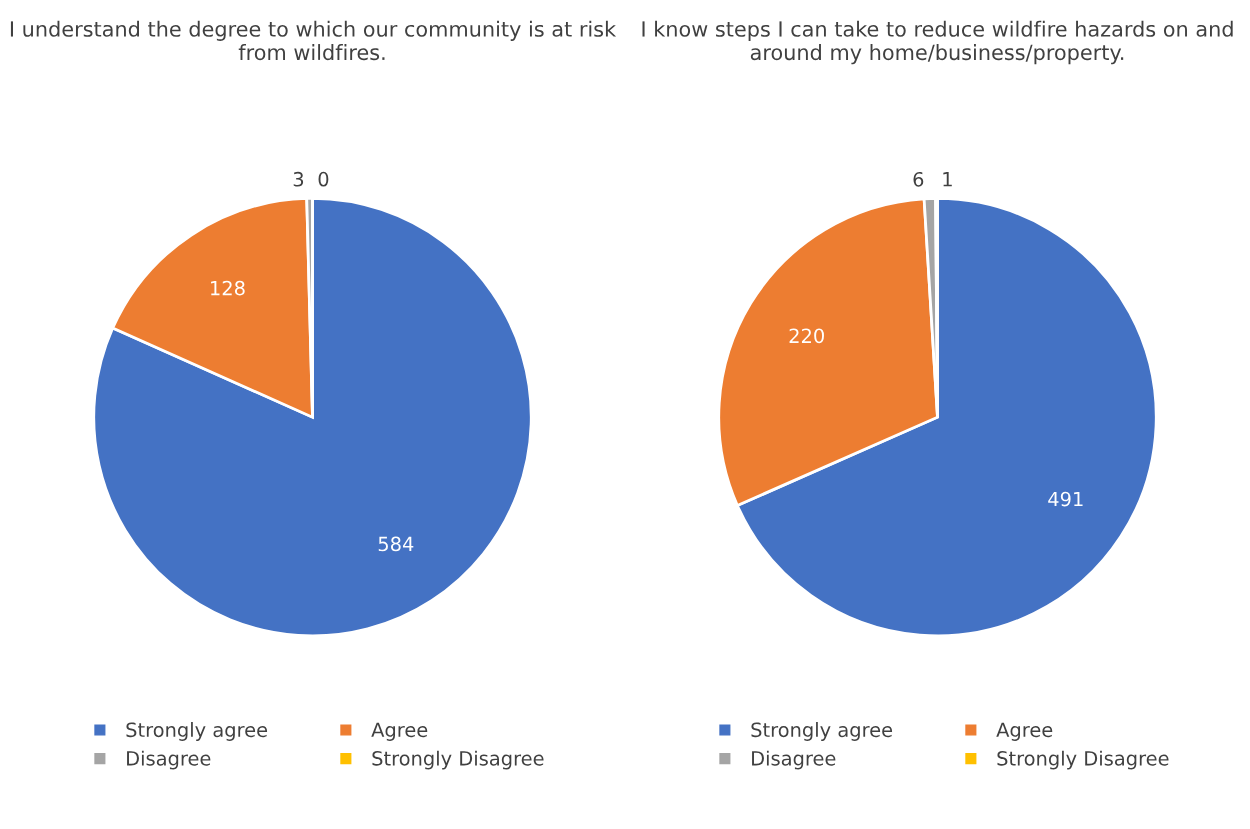 This screenshot has width=1250, height=829. What do you see at coordinates (918, 179) in the screenshot?
I see `data-label: 6` at bounding box center [918, 179].